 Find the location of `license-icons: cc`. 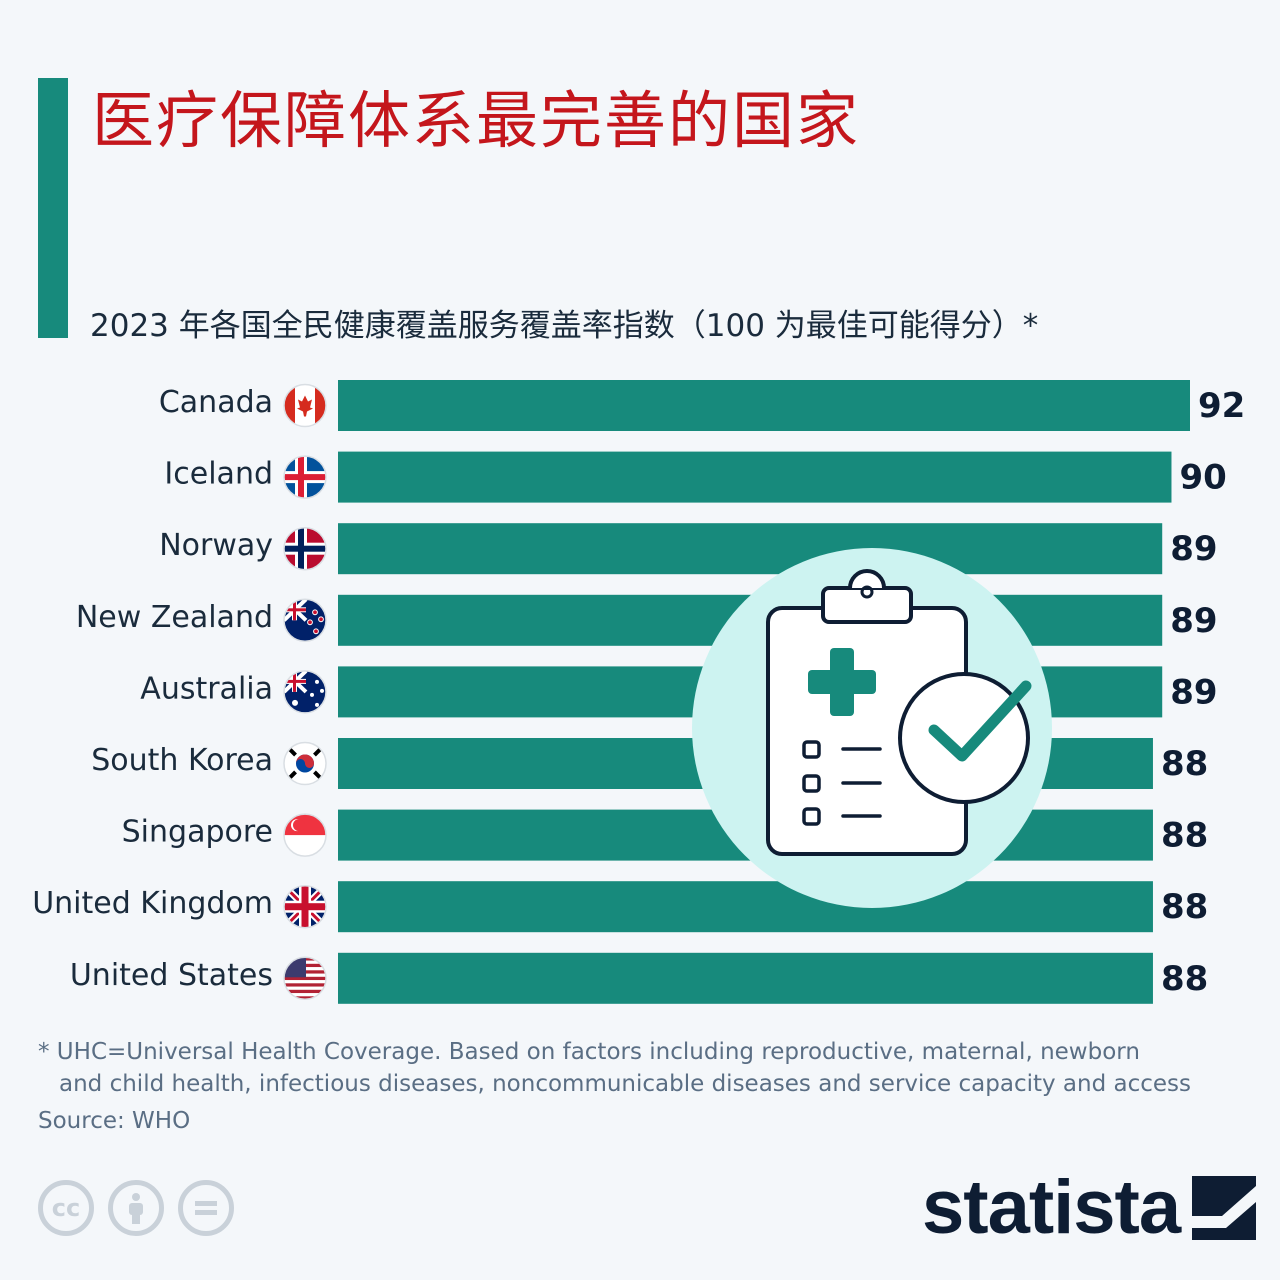

license-icons: cc is located at coordinates (136, 1208).